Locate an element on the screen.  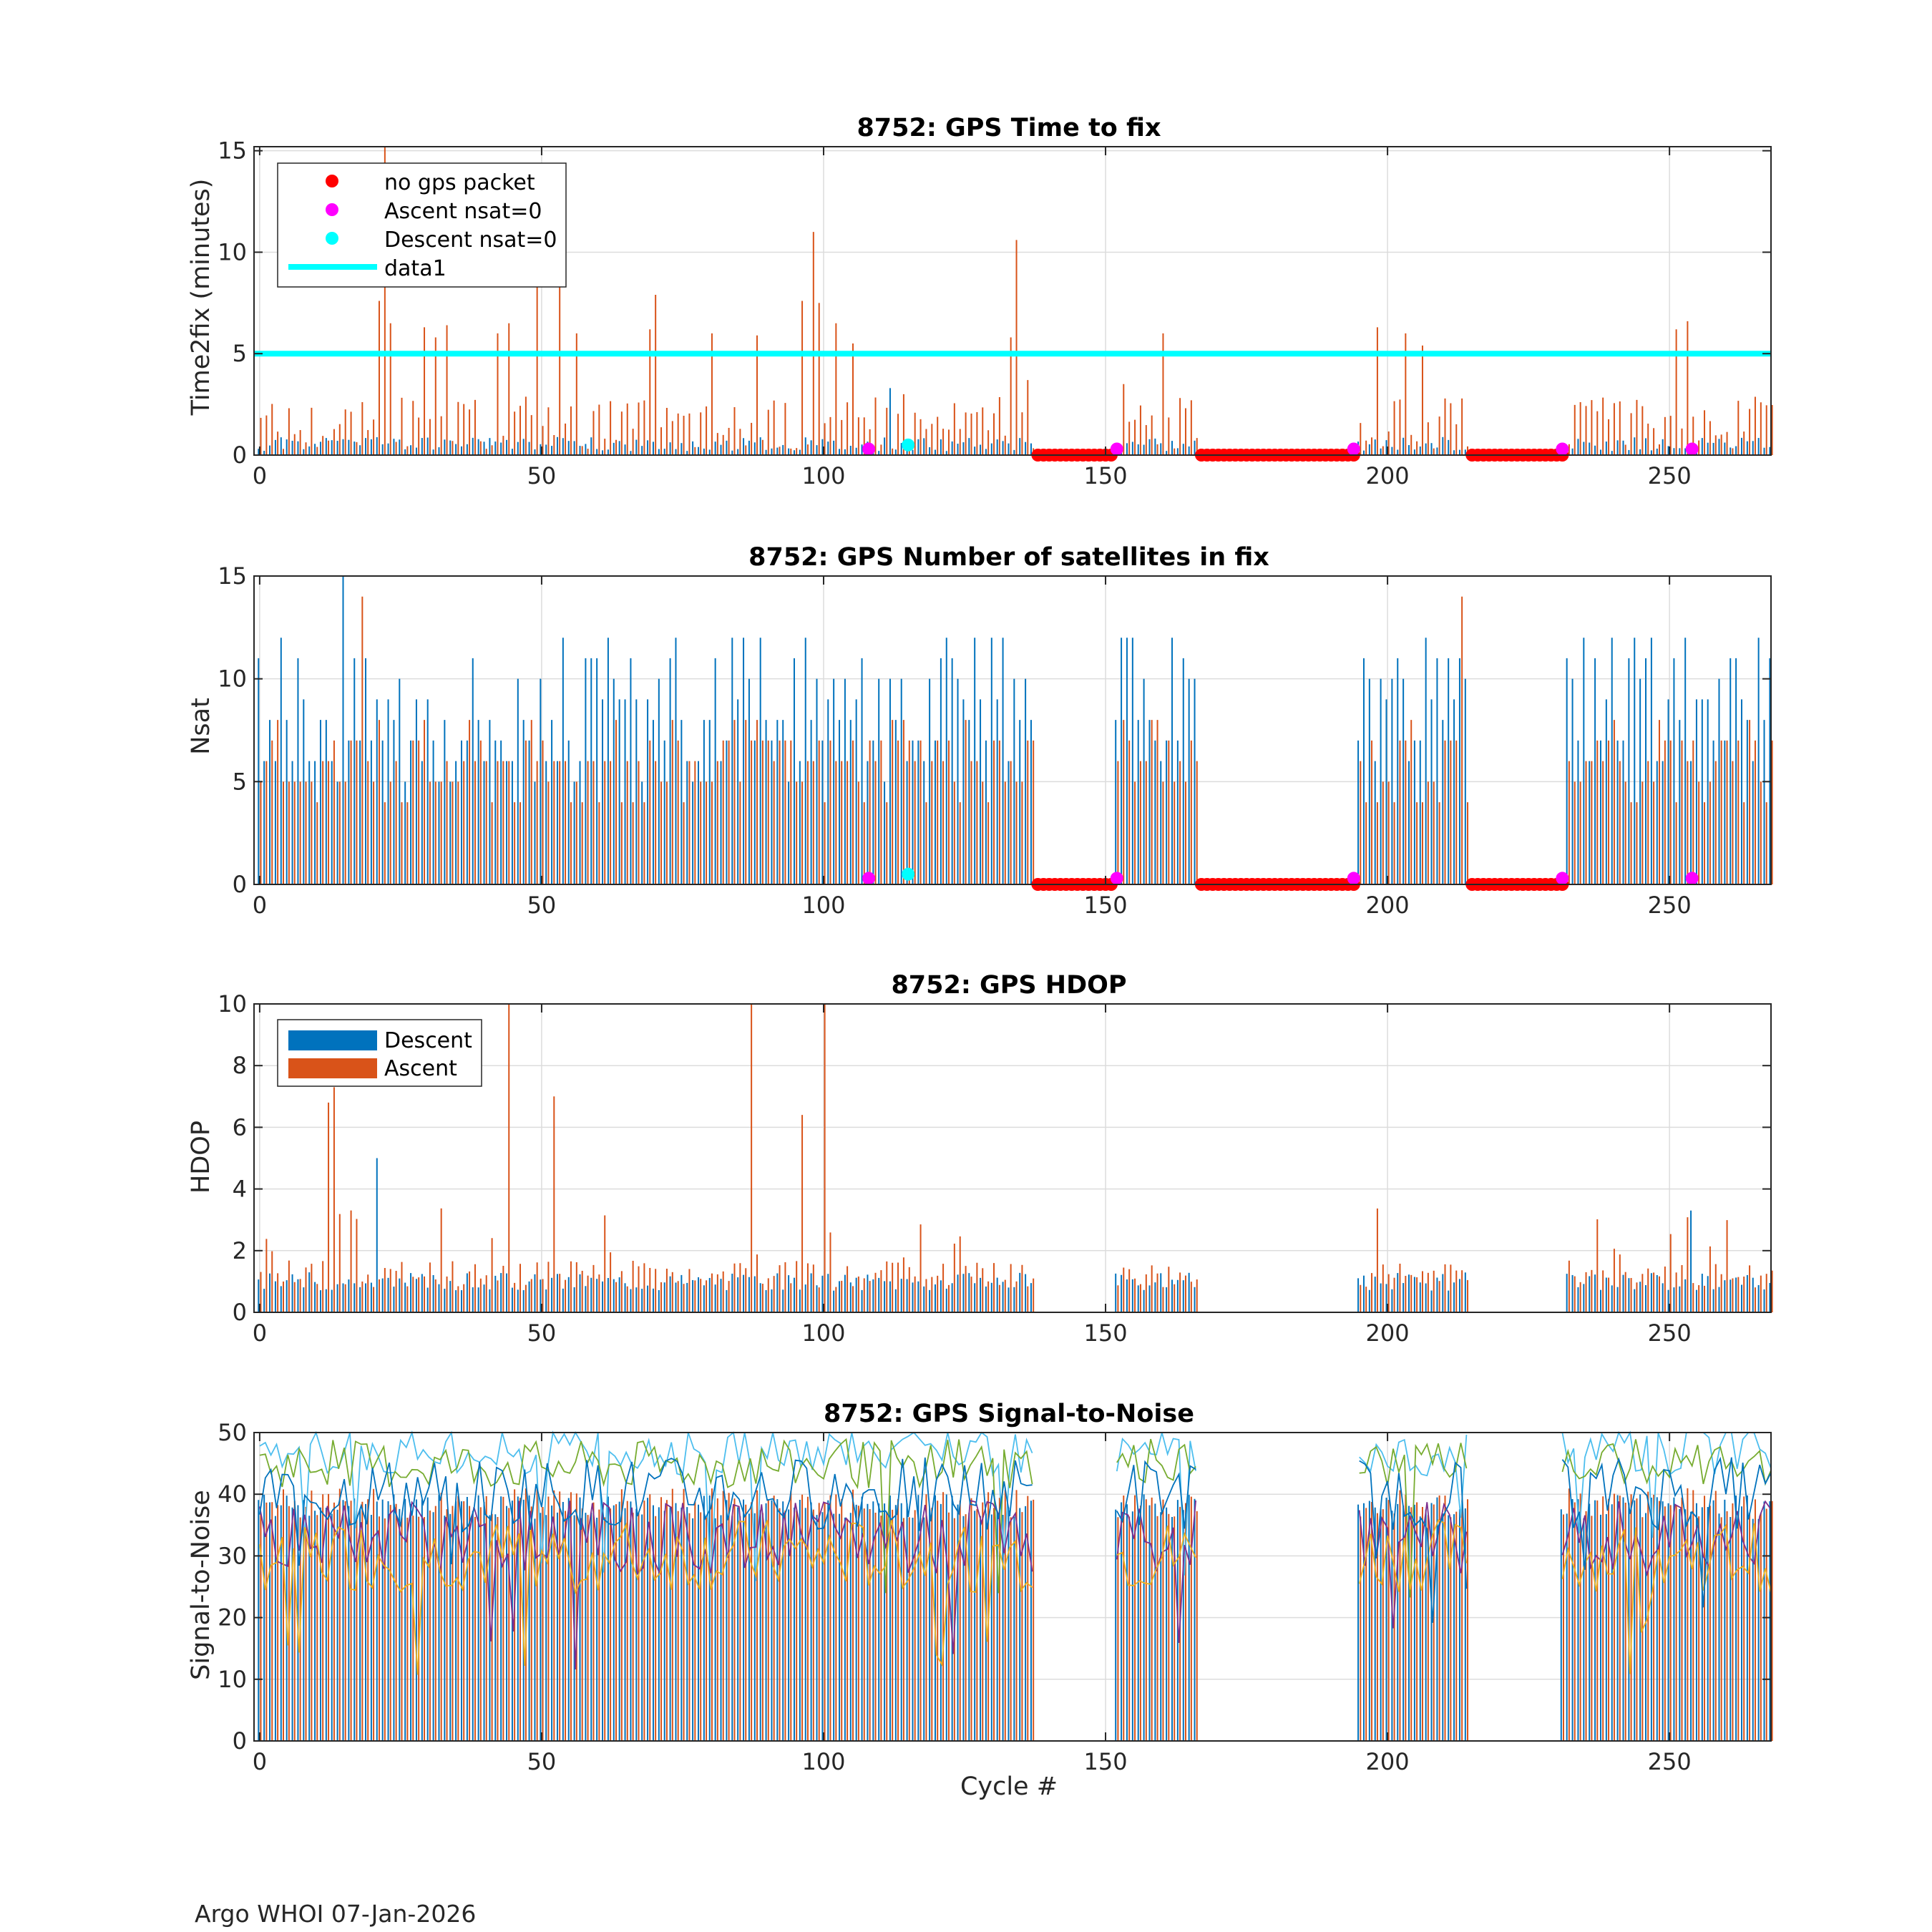
panel4-ylabel: Signal-to-Noise is located at coordinates (201, 1585).